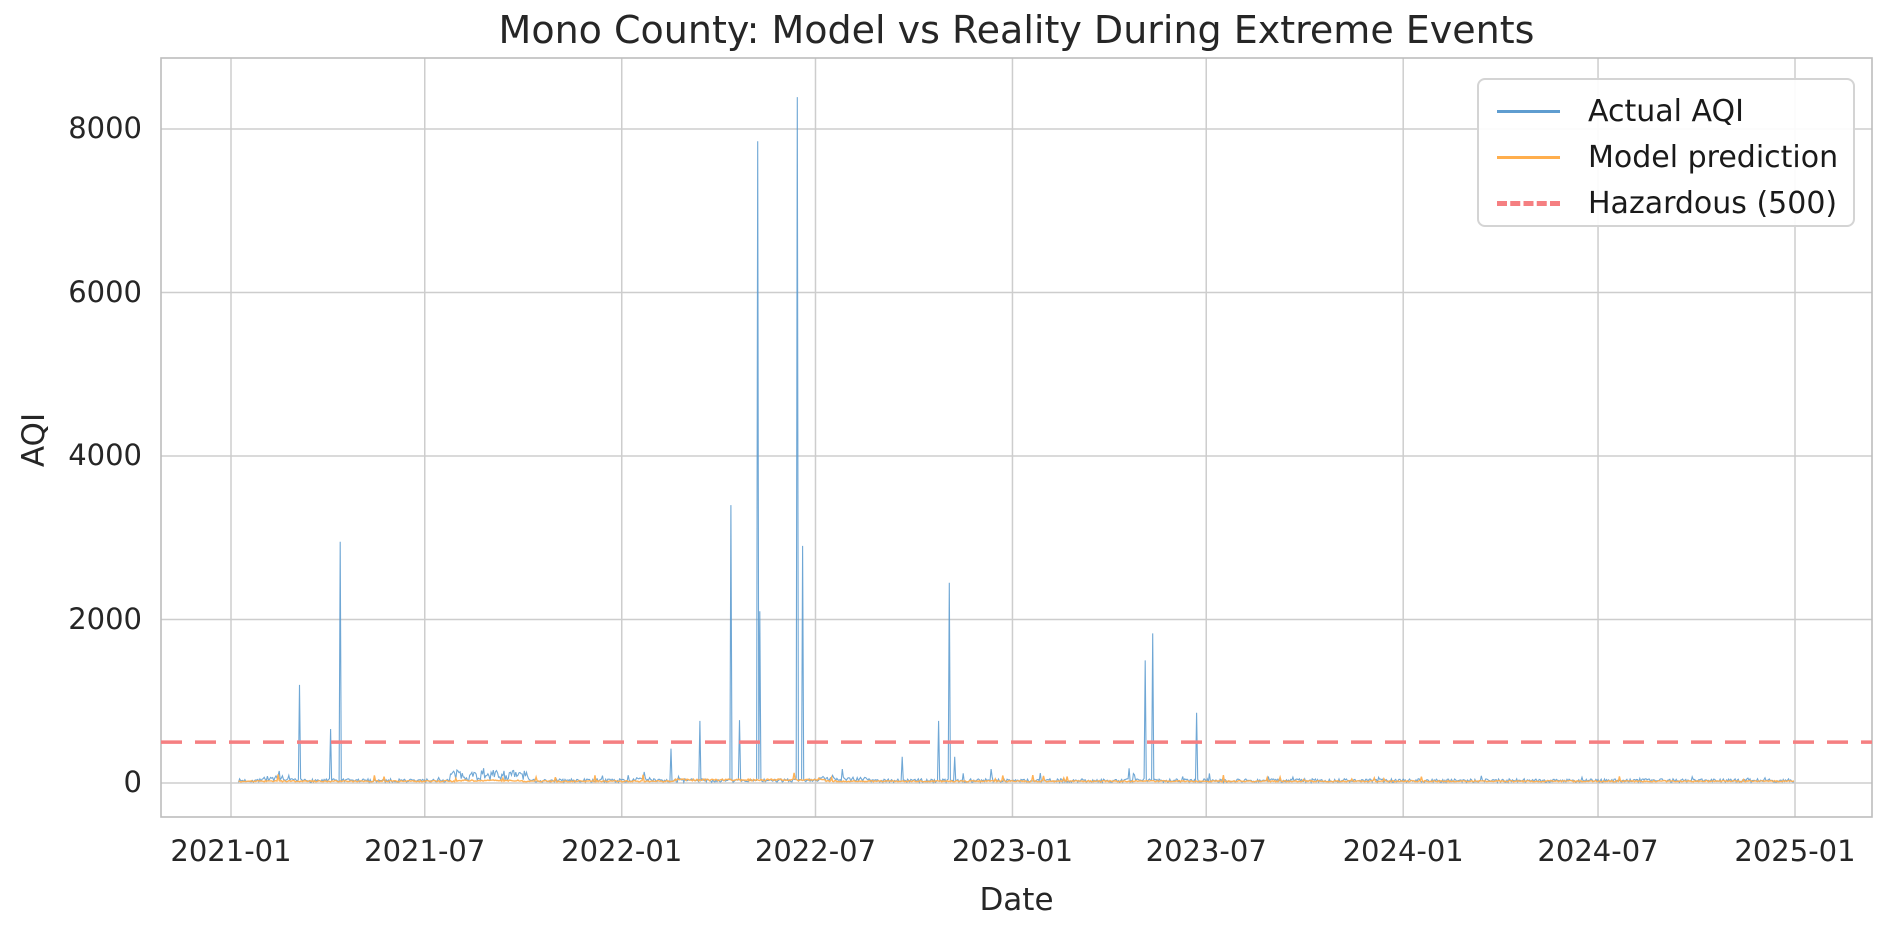 The image size is (1890, 929). Describe the element at coordinates (132, 782) in the screenshot. I see `y-tick-label: 0` at that location.